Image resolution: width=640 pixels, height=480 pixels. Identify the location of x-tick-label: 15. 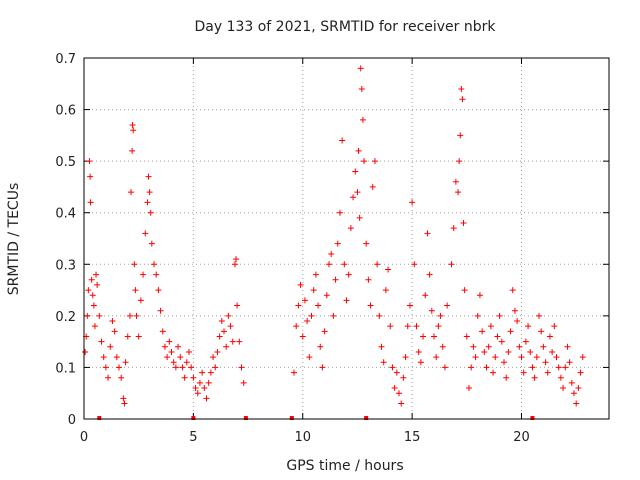
(412, 437).